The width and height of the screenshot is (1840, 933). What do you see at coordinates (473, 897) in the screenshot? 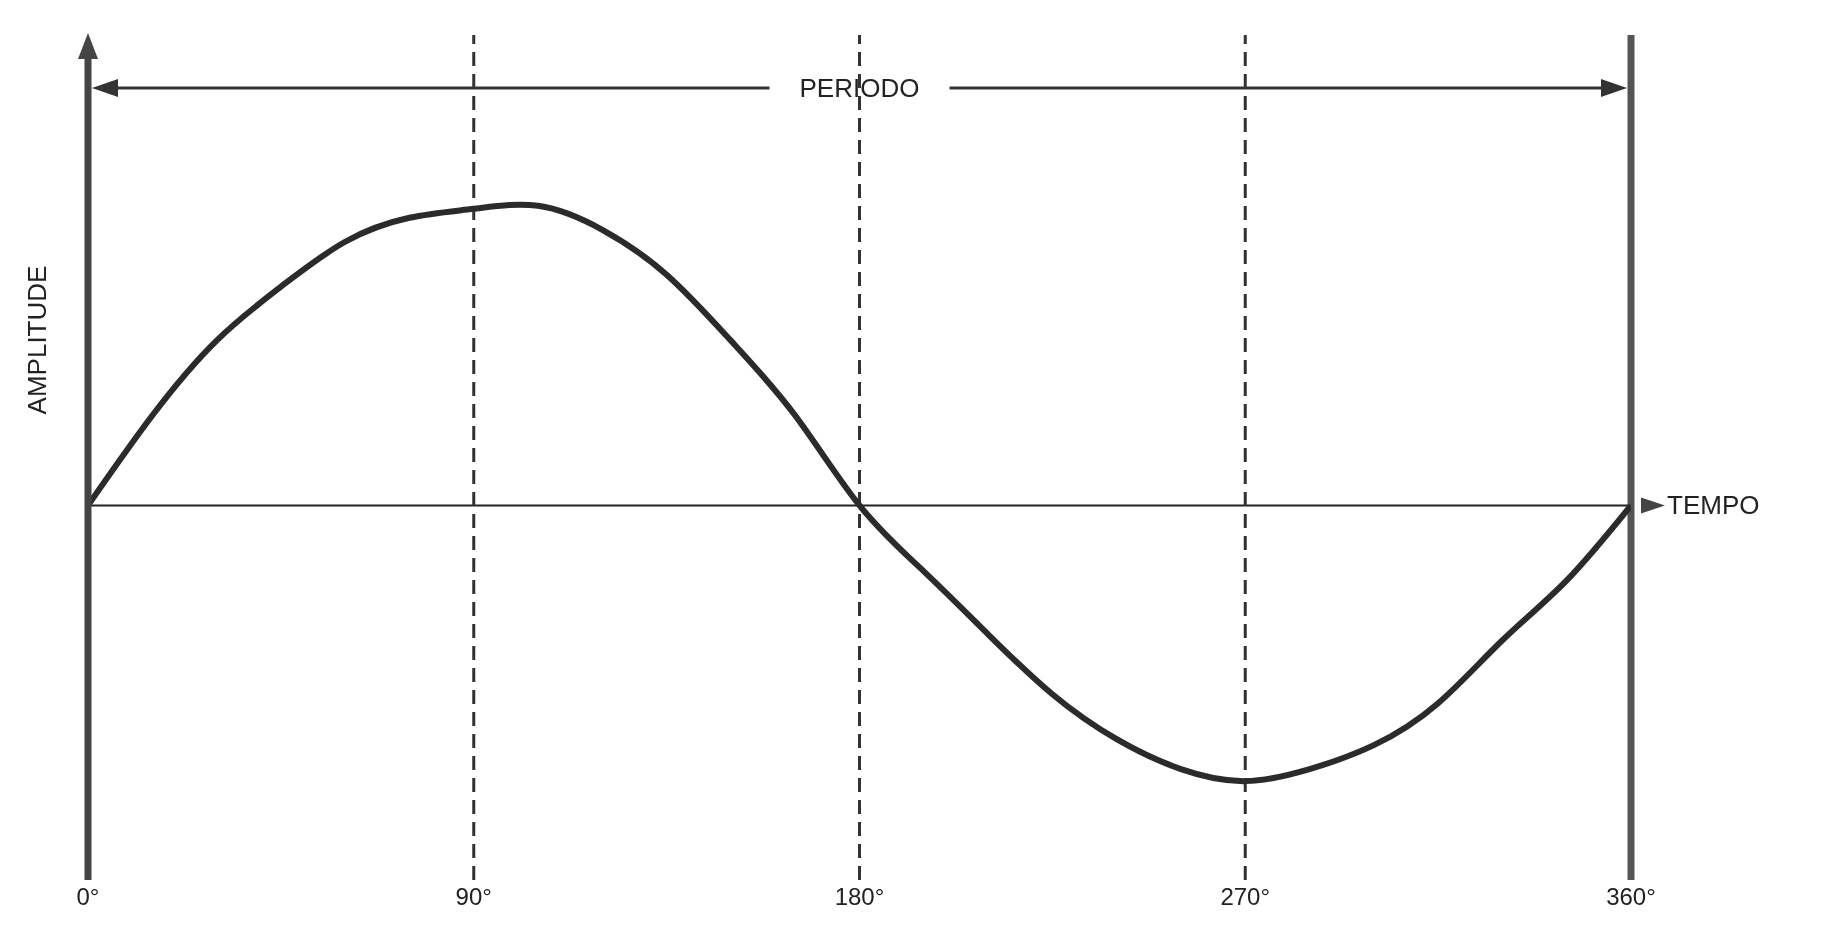
I see `x-tick-label: 90°` at bounding box center [473, 897].